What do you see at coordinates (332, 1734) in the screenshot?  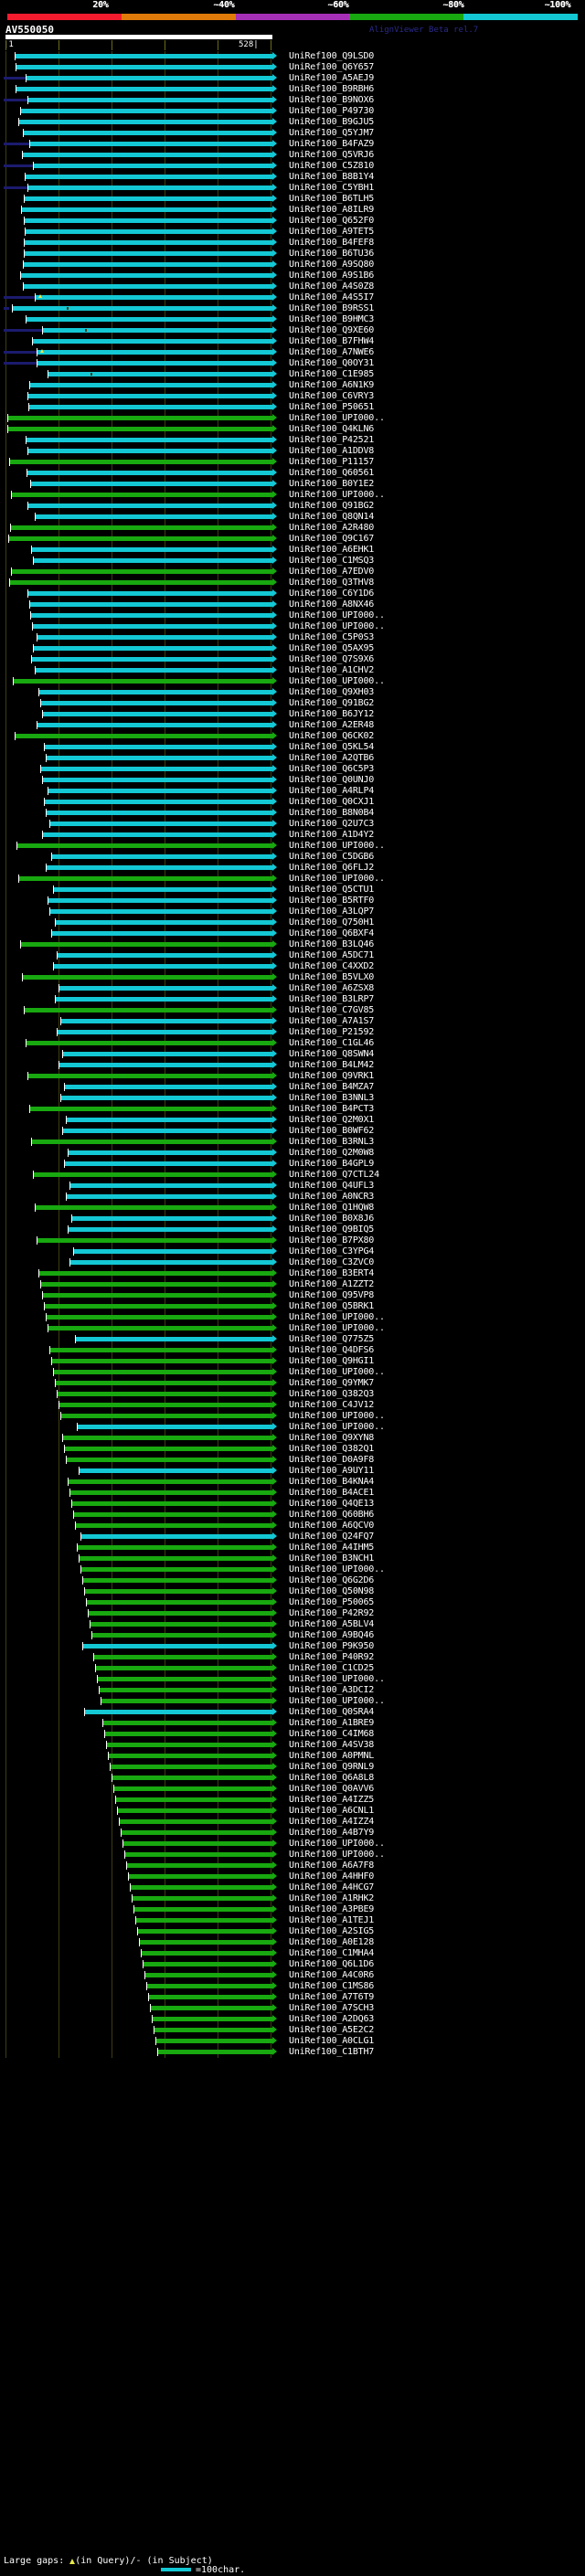 I see `subject-label: UniRef100_C4IM68` at bounding box center [332, 1734].